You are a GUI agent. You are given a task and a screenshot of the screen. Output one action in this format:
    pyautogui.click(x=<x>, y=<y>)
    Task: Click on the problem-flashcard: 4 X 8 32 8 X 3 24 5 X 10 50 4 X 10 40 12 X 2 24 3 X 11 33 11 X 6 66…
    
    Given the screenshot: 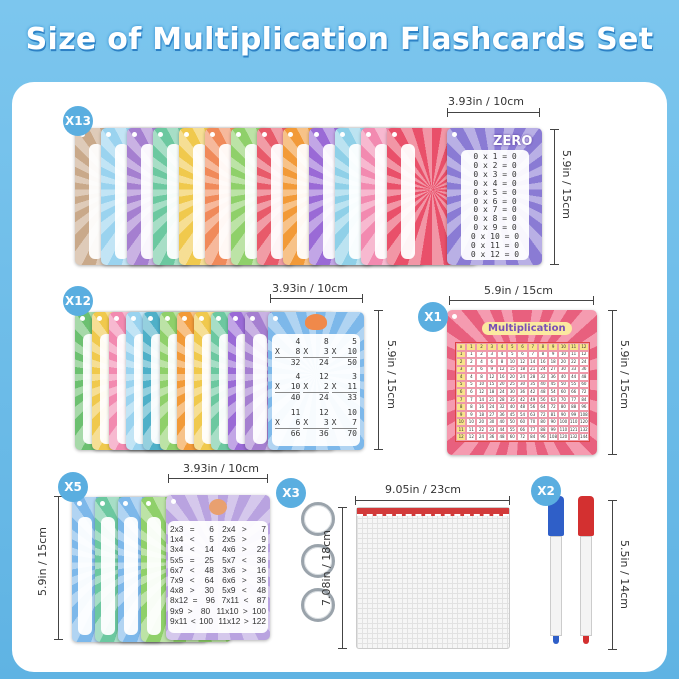 What is the action you would take?
    pyautogui.click(x=316, y=381)
    